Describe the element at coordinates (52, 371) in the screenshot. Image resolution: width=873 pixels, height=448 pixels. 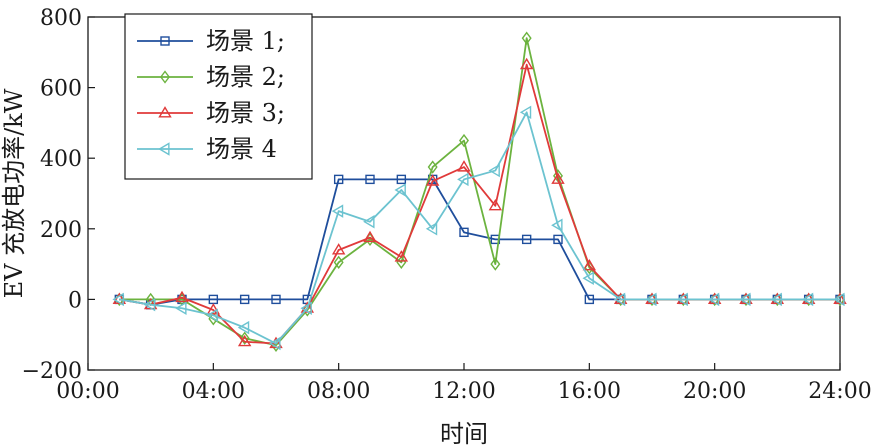
I see `y-tick-label: −200` at that location.